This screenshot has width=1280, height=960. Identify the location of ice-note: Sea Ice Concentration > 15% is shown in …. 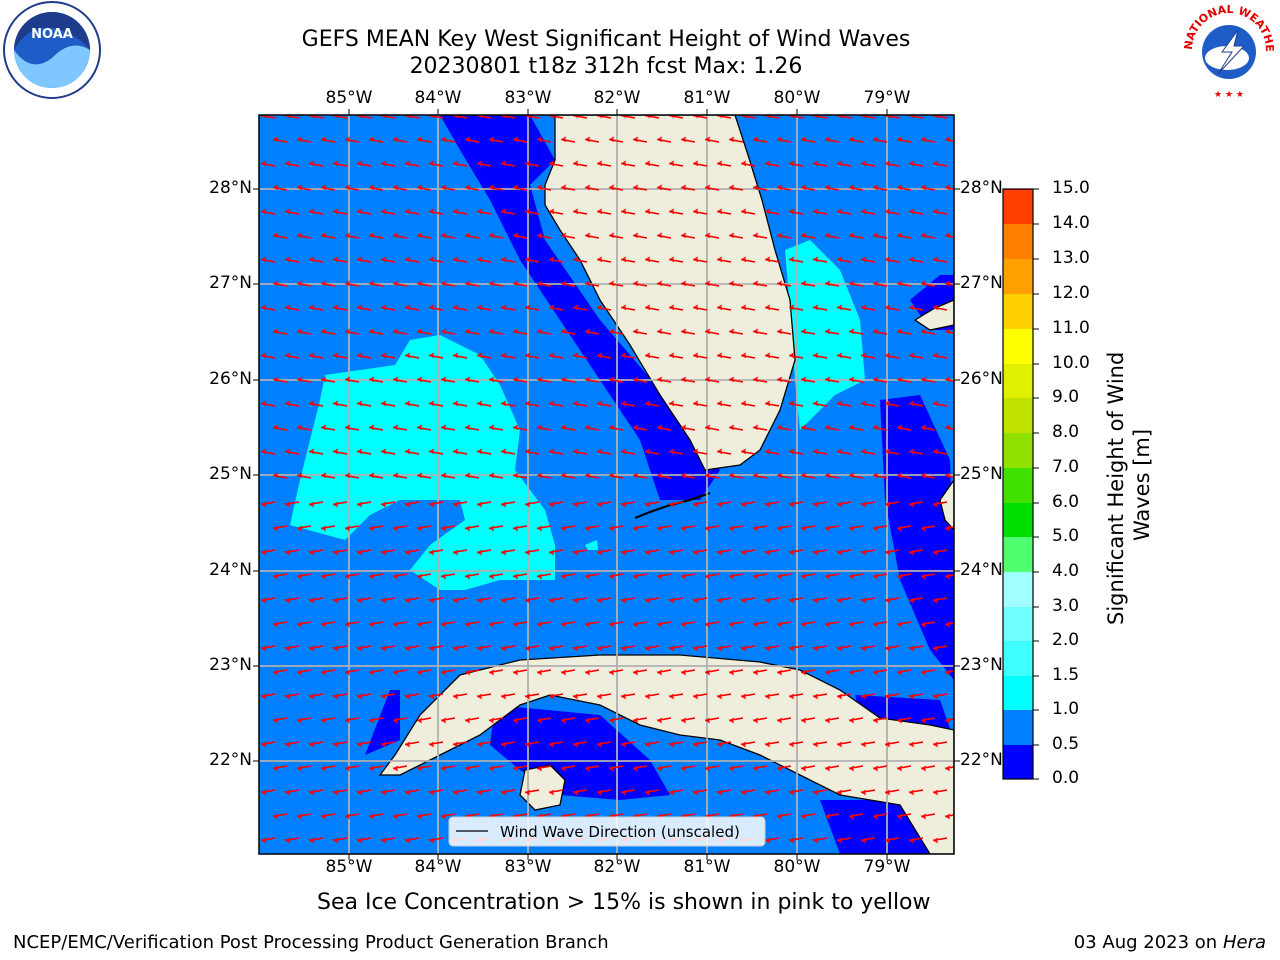
(624, 902).